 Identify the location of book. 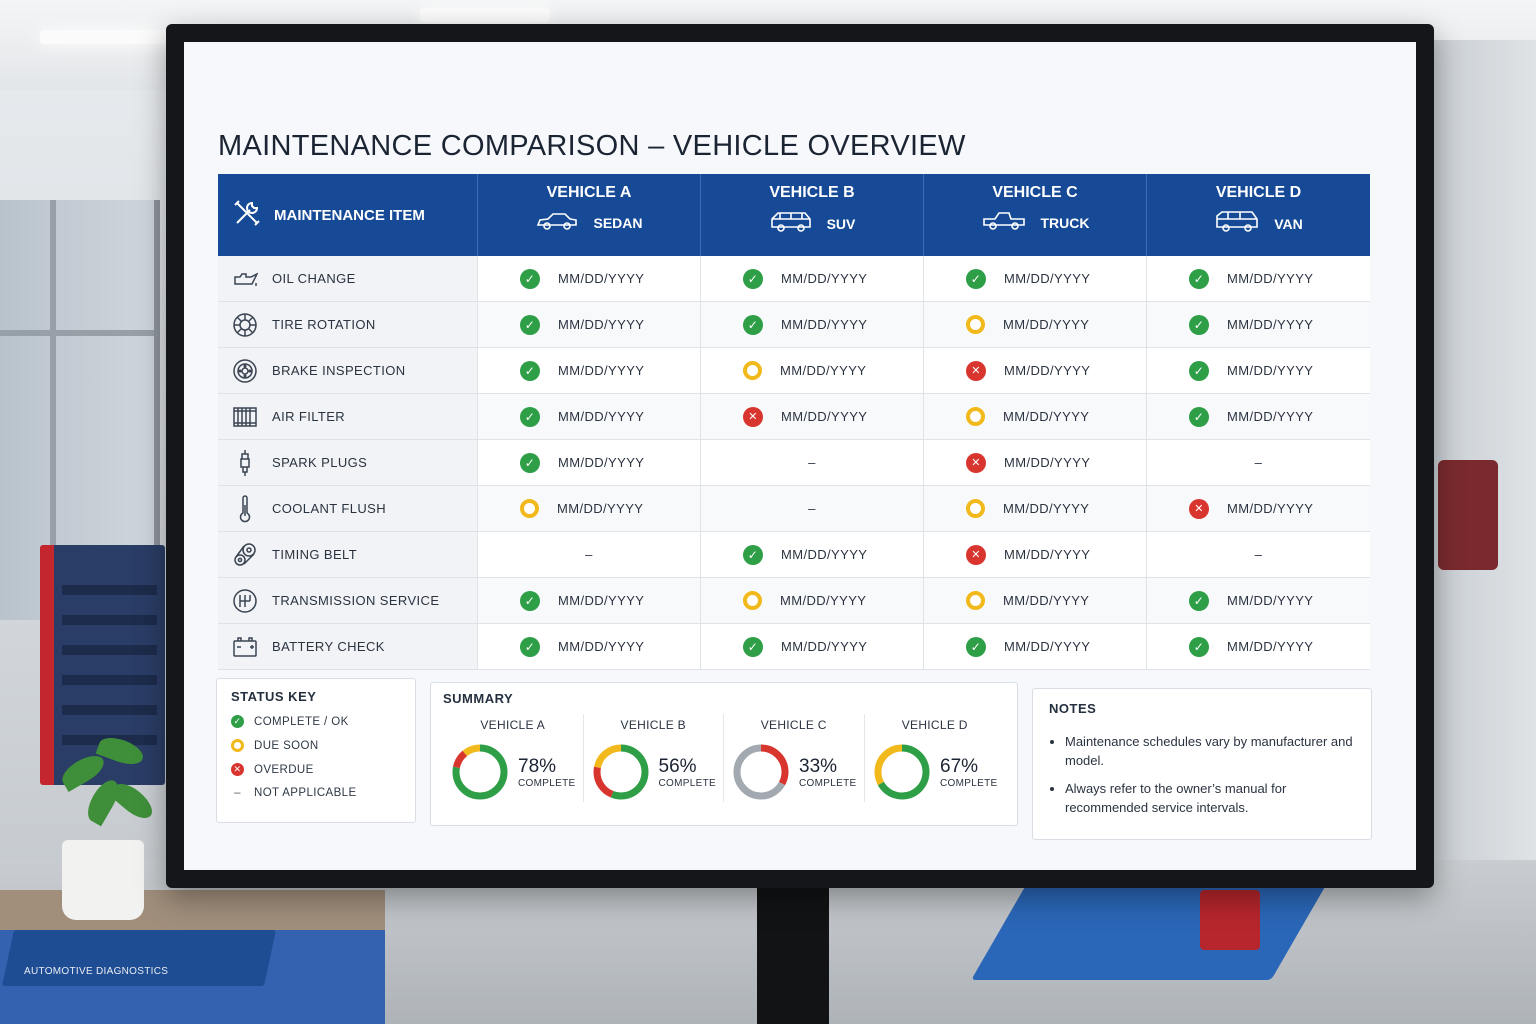
(139, 958).